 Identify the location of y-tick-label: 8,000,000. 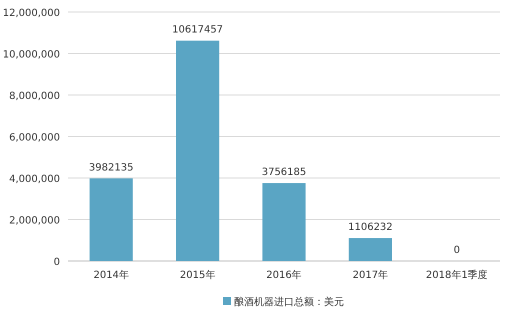
(34, 96).